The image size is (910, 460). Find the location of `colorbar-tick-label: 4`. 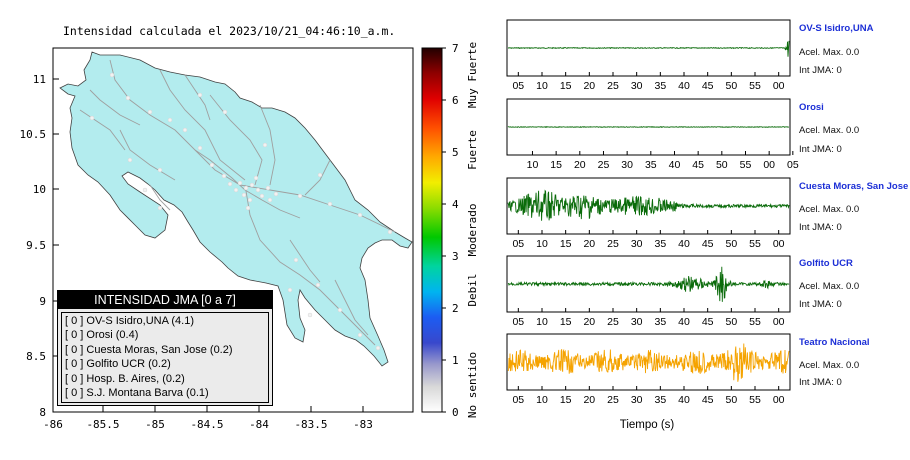

colorbar-tick-label: 4 is located at coordinates (455, 204).